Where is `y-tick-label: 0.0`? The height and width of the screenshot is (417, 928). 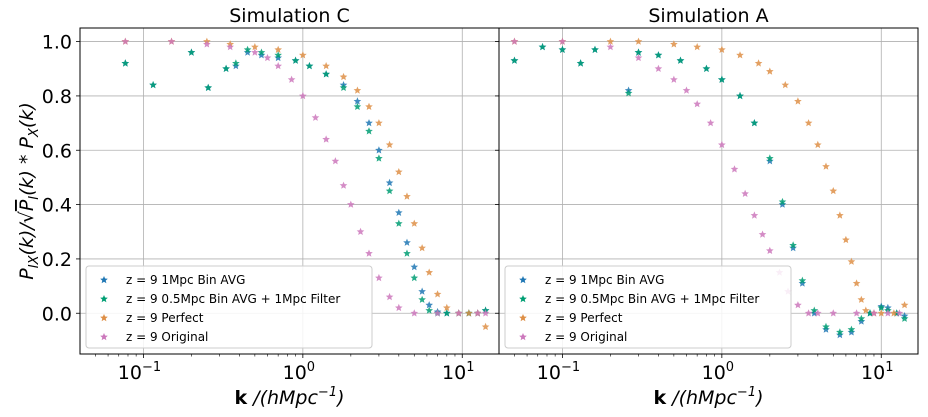
y-tick-label: 0.0 is located at coordinates (57, 314).